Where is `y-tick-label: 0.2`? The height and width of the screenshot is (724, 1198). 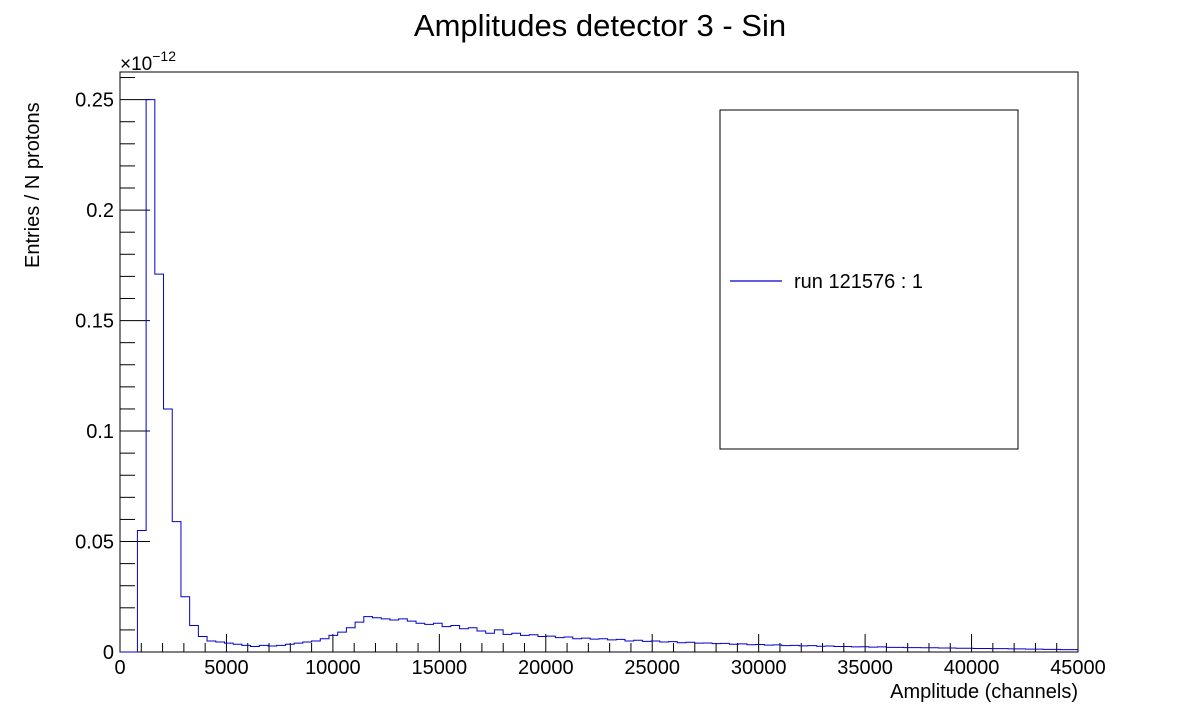 y-tick-label: 0.2 is located at coordinates (100, 211).